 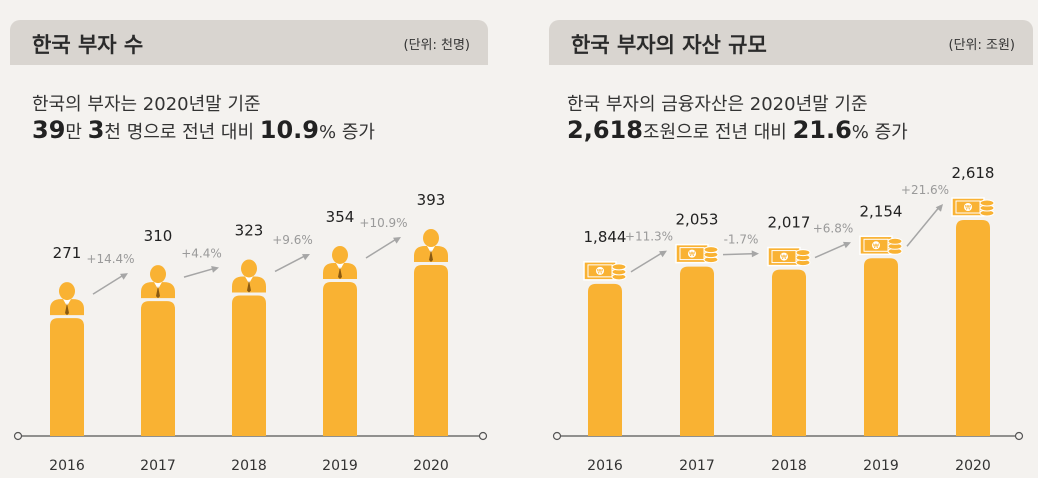 What do you see at coordinates (249, 230) in the screenshot?
I see `value-label: 323` at bounding box center [249, 230].